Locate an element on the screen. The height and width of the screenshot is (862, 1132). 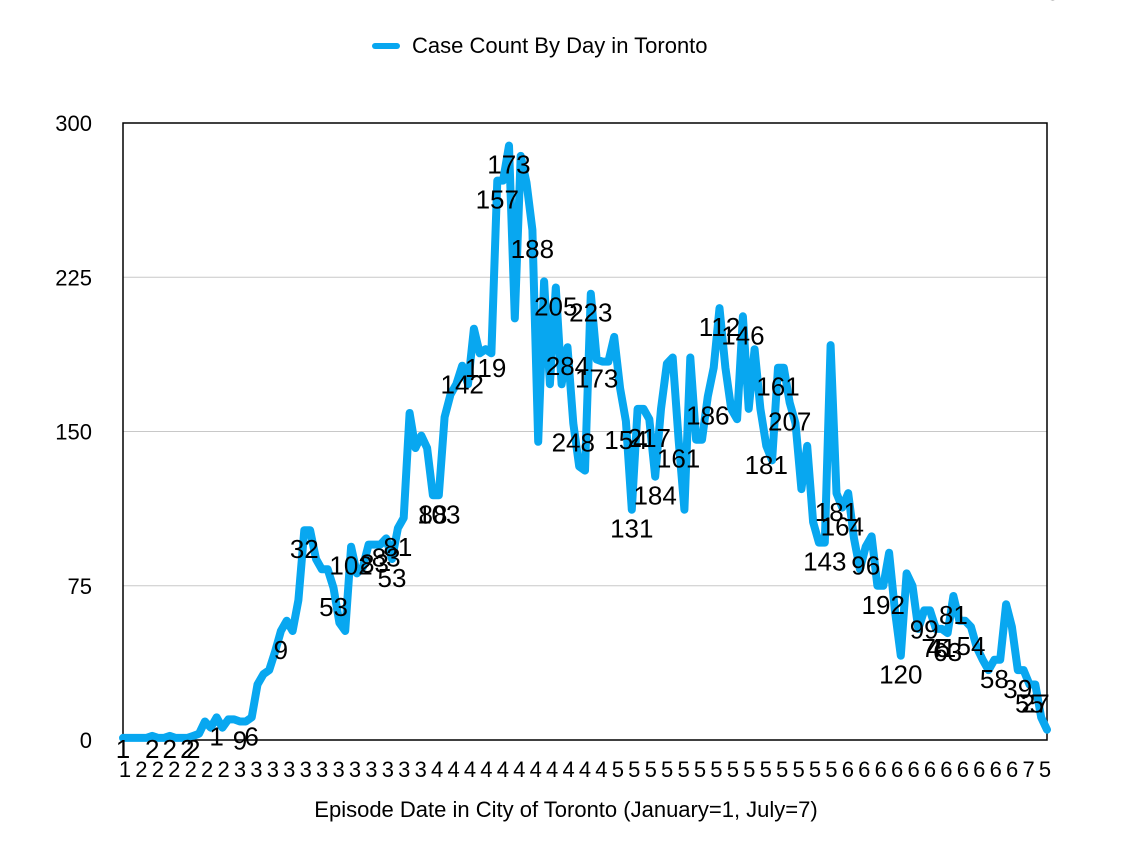
data-label: 142 is located at coordinates (461, 385).